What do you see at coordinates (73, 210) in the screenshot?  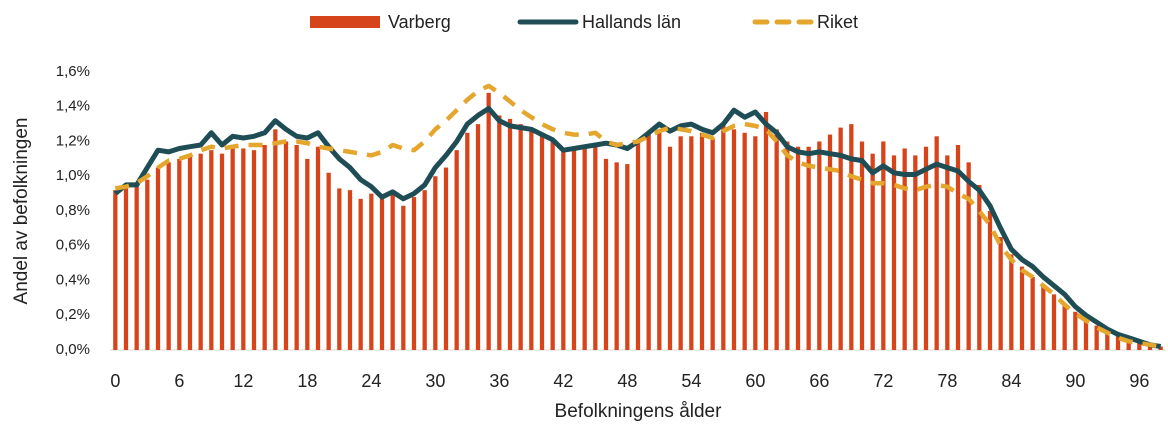 I see `y-tick-label: 0,8%` at bounding box center [73, 210].